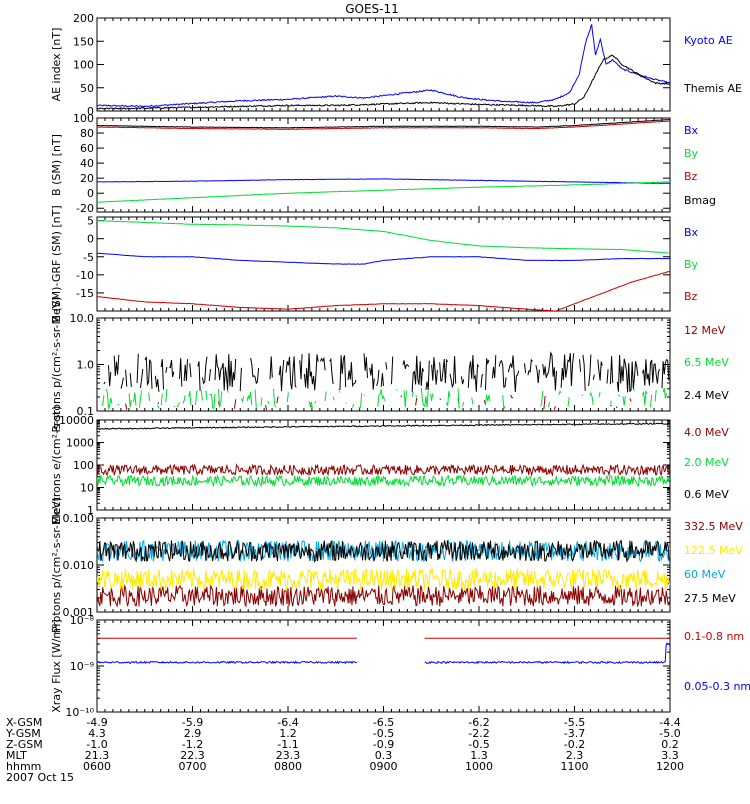 The width and height of the screenshot is (750, 804). I want to click on y-tick-label: 100, so click(83, 465).